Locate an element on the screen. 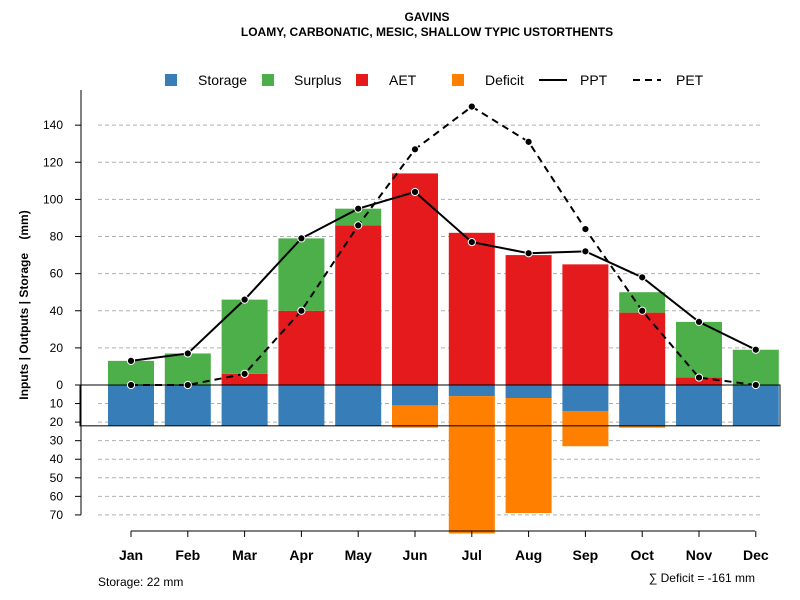 The height and width of the screenshot is (600, 800). bar-surplus-feb is located at coordinates (187, 369).